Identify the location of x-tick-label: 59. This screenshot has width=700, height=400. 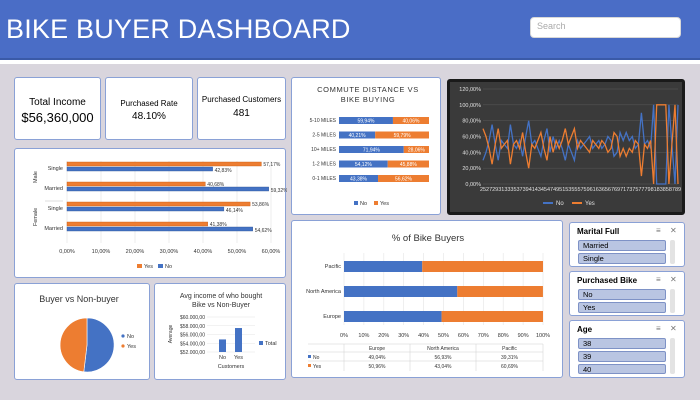
(587, 190).